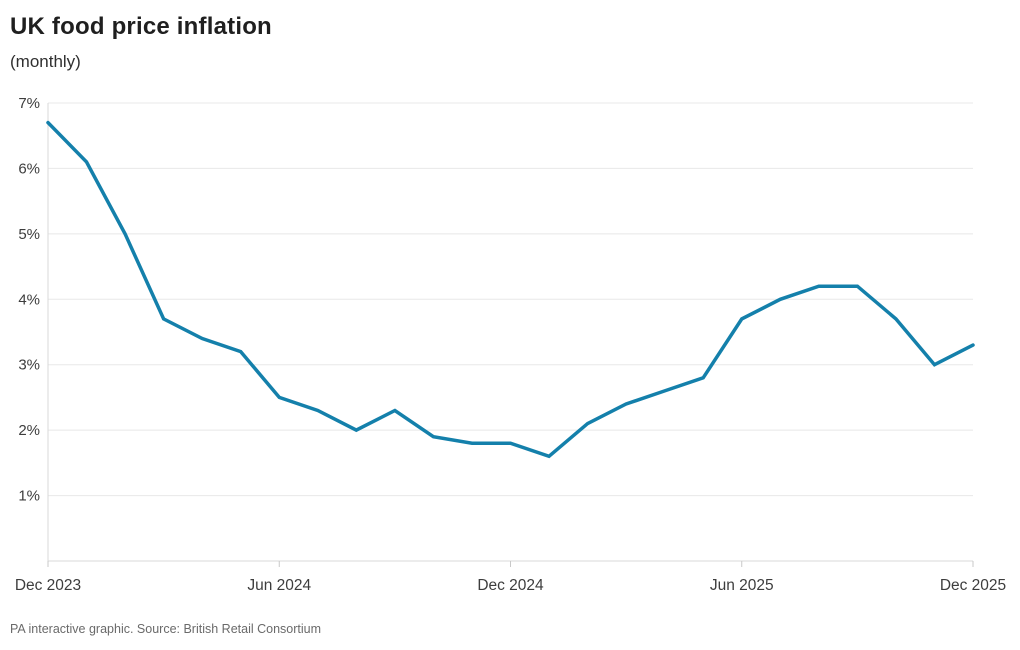  I want to click on y-axis-tick-label: 2%, so click(29, 430).